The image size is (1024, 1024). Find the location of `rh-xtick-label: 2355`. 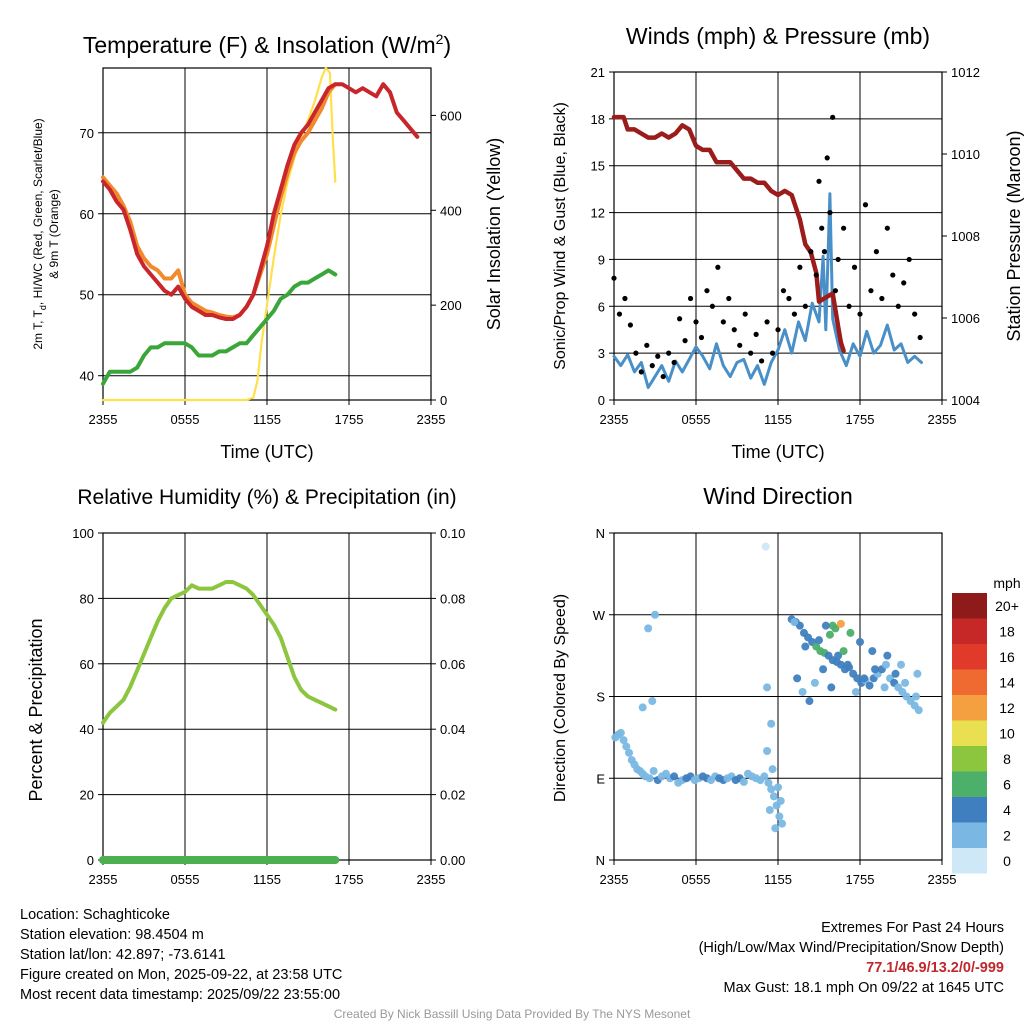

rh-xtick-label: 2355 is located at coordinates (431, 879).